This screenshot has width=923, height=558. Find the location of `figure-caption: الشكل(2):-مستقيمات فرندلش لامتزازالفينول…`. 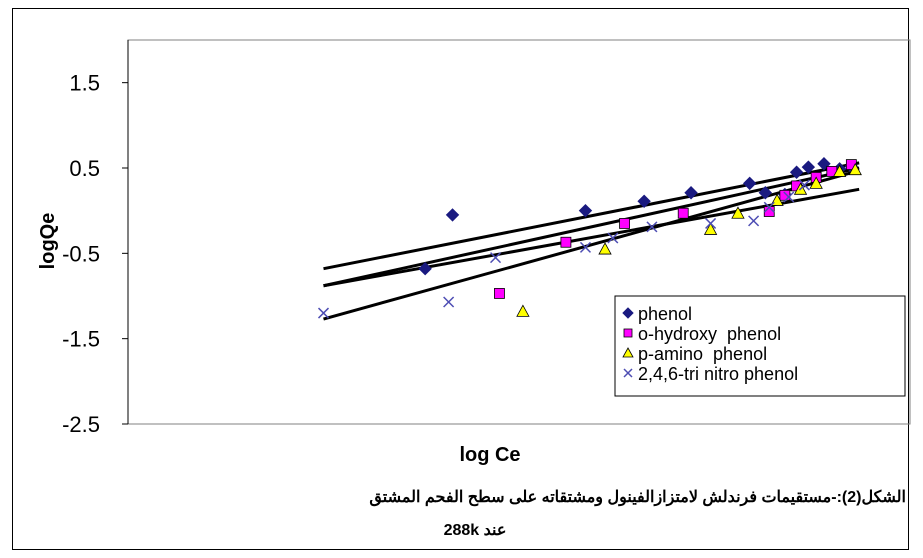

figure-caption: الشكل(2):-مستقيمات فرندلش لامتزازالفينول… is located at coordinates (637, 497).